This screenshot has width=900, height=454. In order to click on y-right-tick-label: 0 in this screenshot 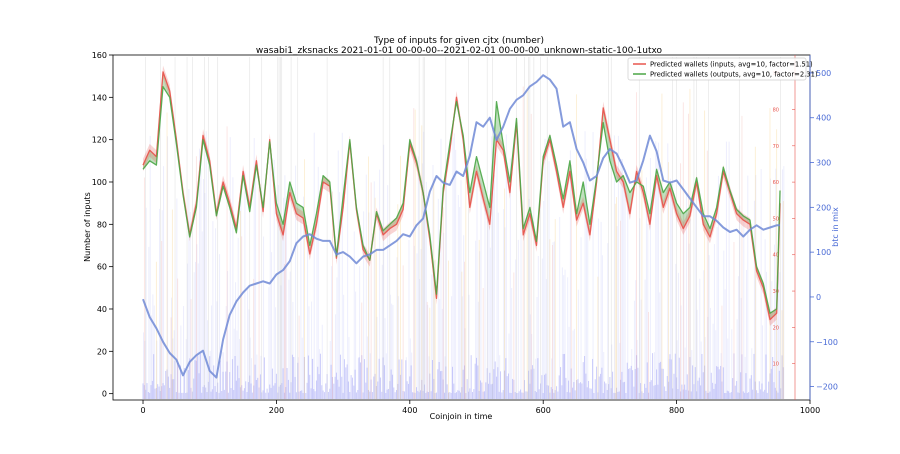, I will do `click(818, 297)`.